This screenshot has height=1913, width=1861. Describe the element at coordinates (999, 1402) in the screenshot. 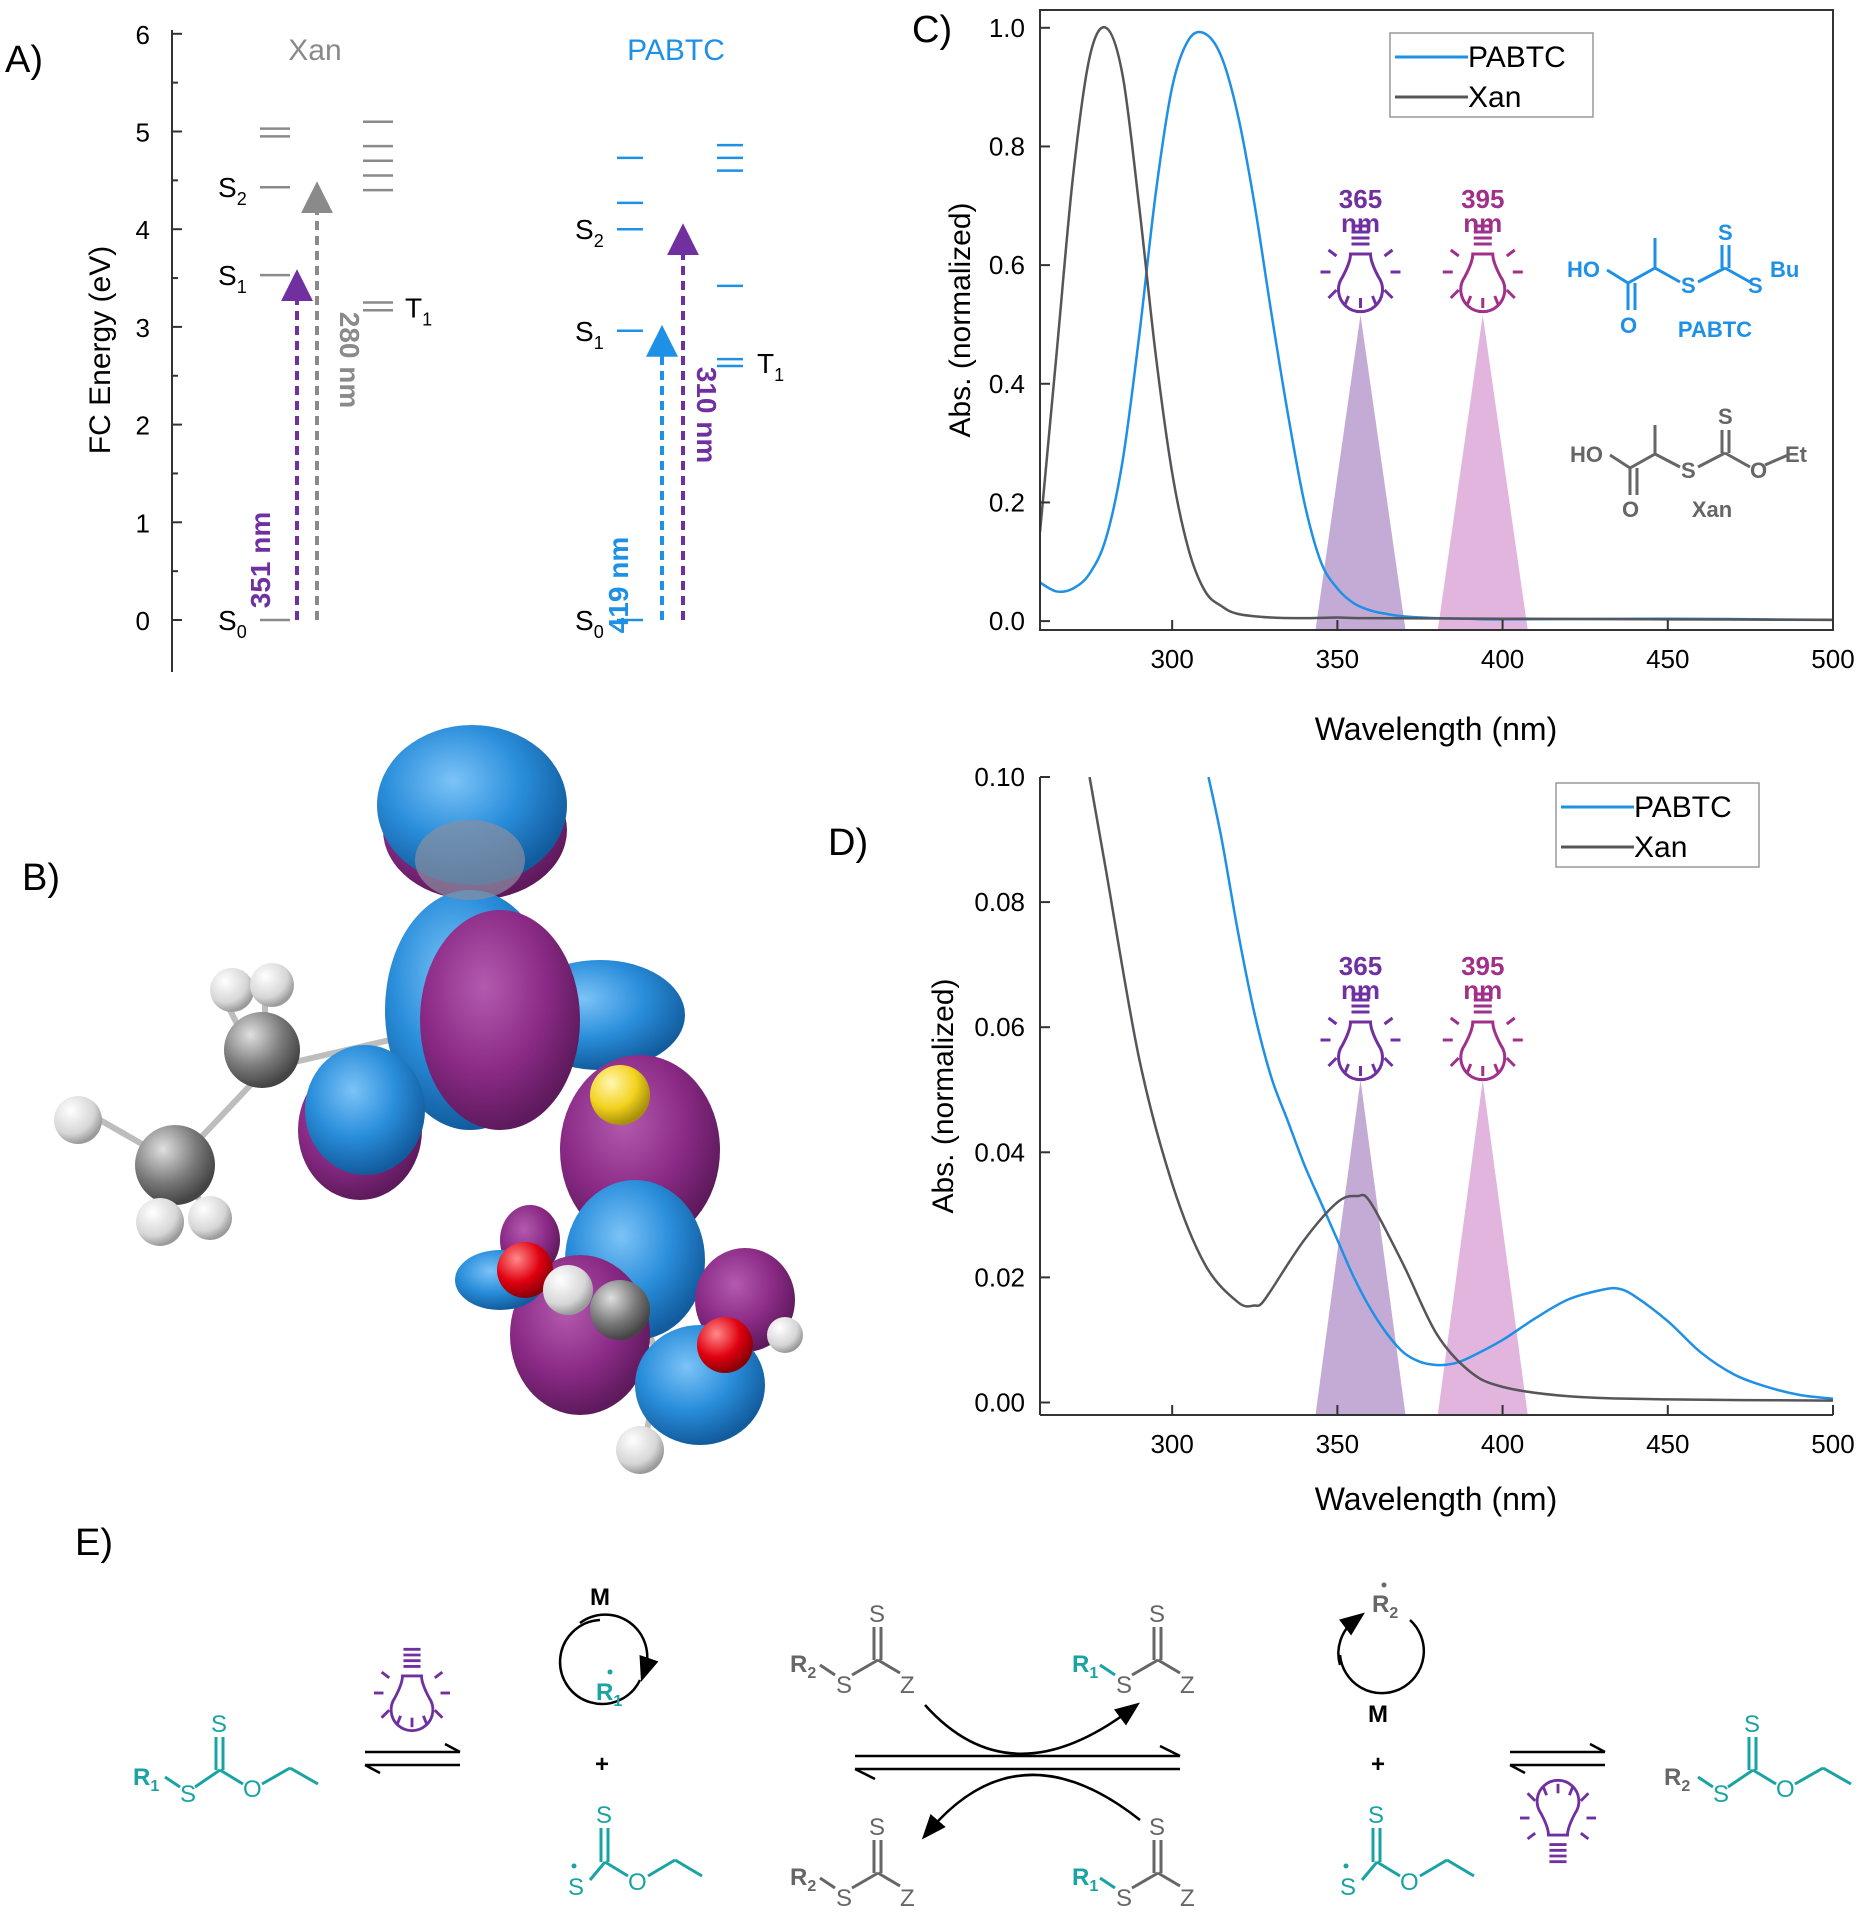

I see `y-tick-label: 0.00` at that location.